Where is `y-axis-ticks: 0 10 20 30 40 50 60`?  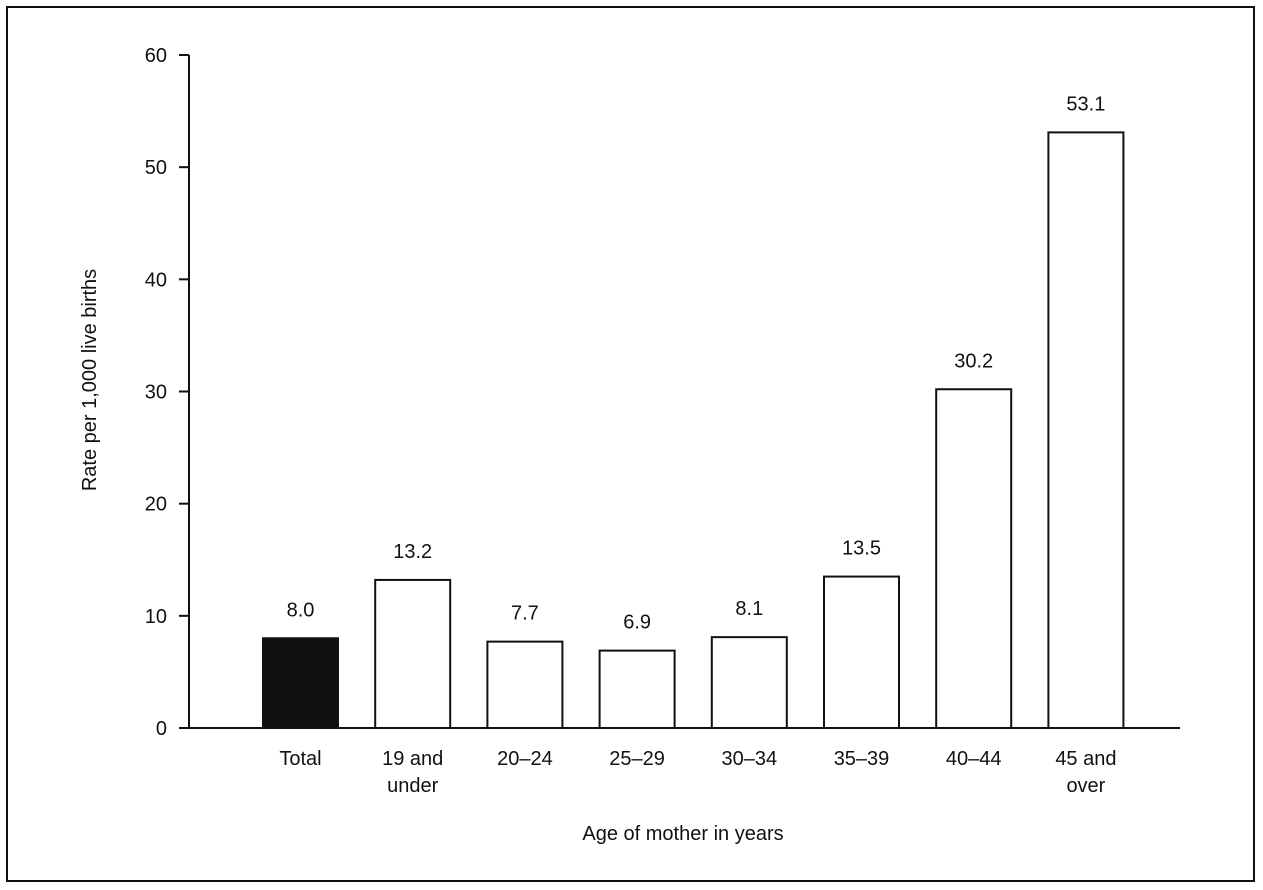 y-axis-ticks: 0 10 20 30 40 50 60 is located at coordinates (167, 392).